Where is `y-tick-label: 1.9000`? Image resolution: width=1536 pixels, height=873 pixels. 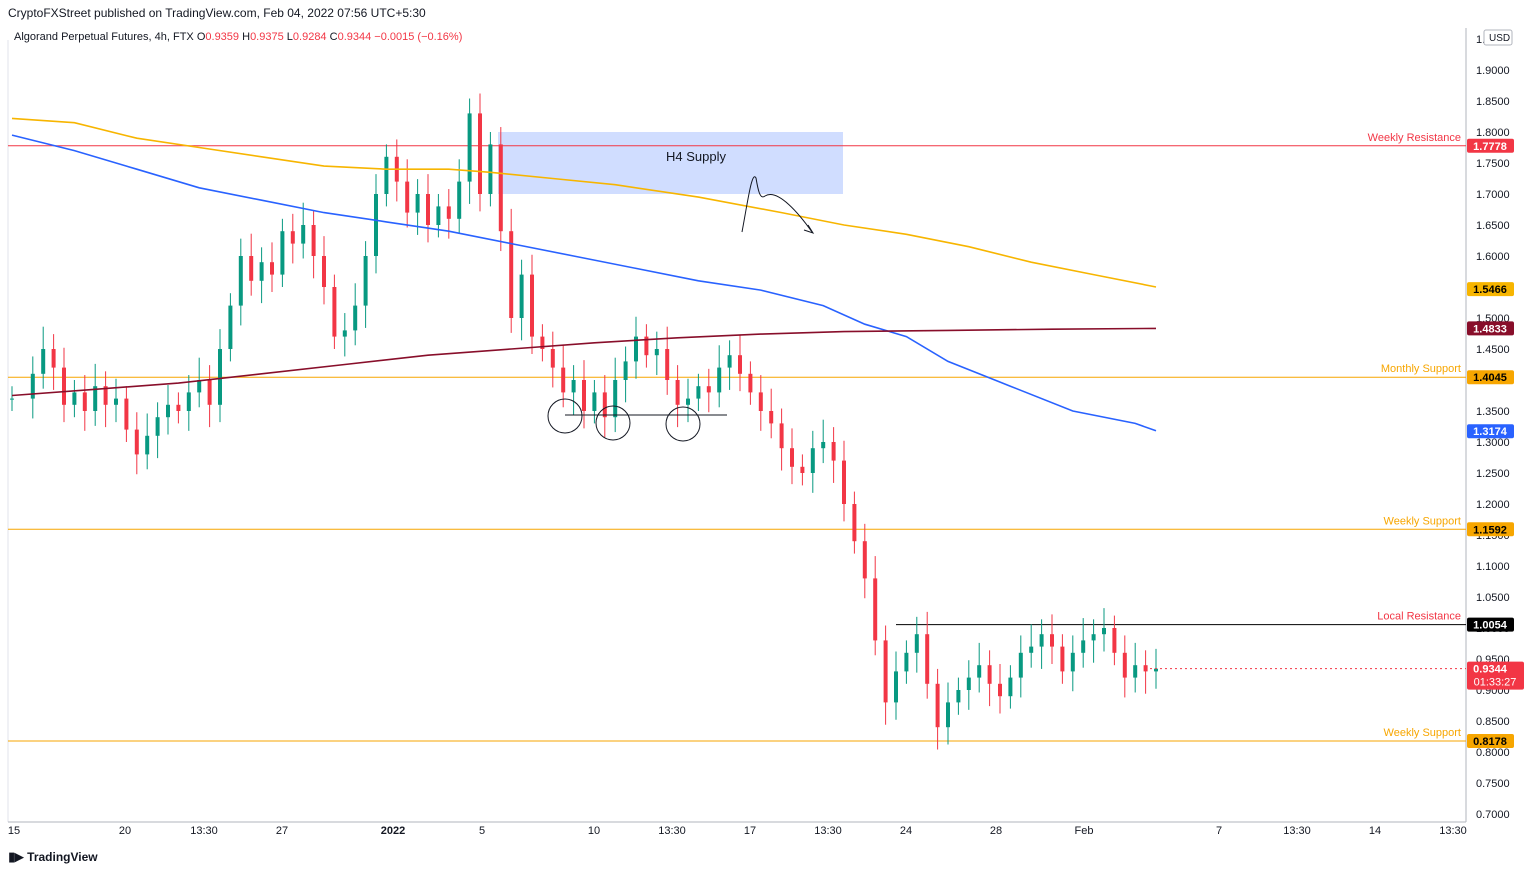 y-tick-label: 1.9000 is located at coordinates (1493, 71).